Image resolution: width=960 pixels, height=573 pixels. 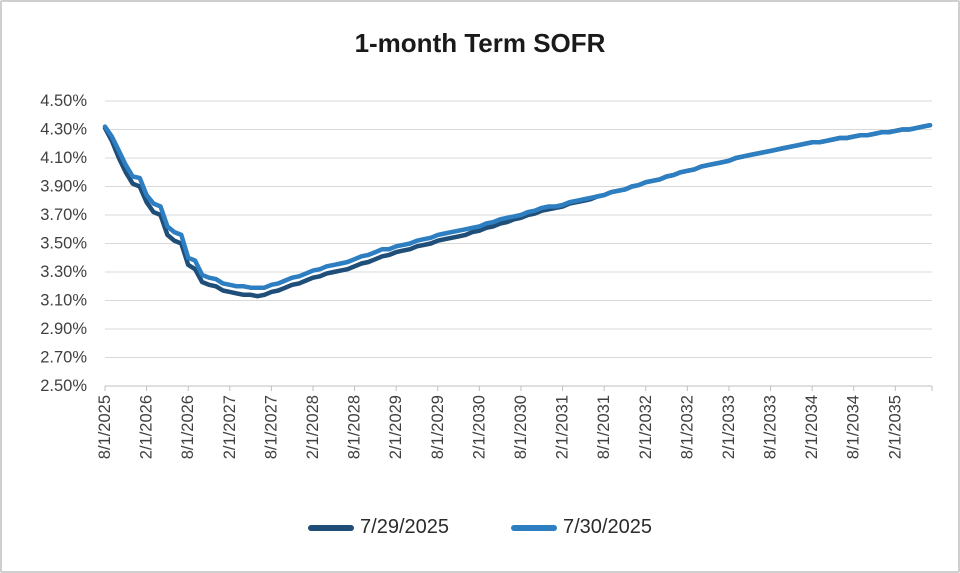 I want to click on y-axis-label: 4.10%, so click(x=63, y=158).